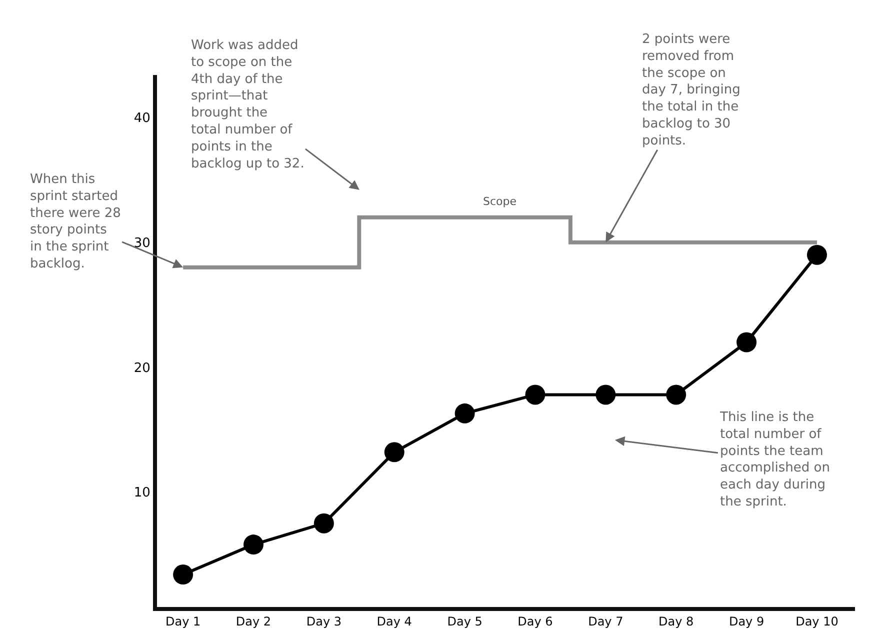  What do you see at coordinates (142, 368) in the screenshot?
I see `y-tick-label: 20` at bounding box center [142, 368].